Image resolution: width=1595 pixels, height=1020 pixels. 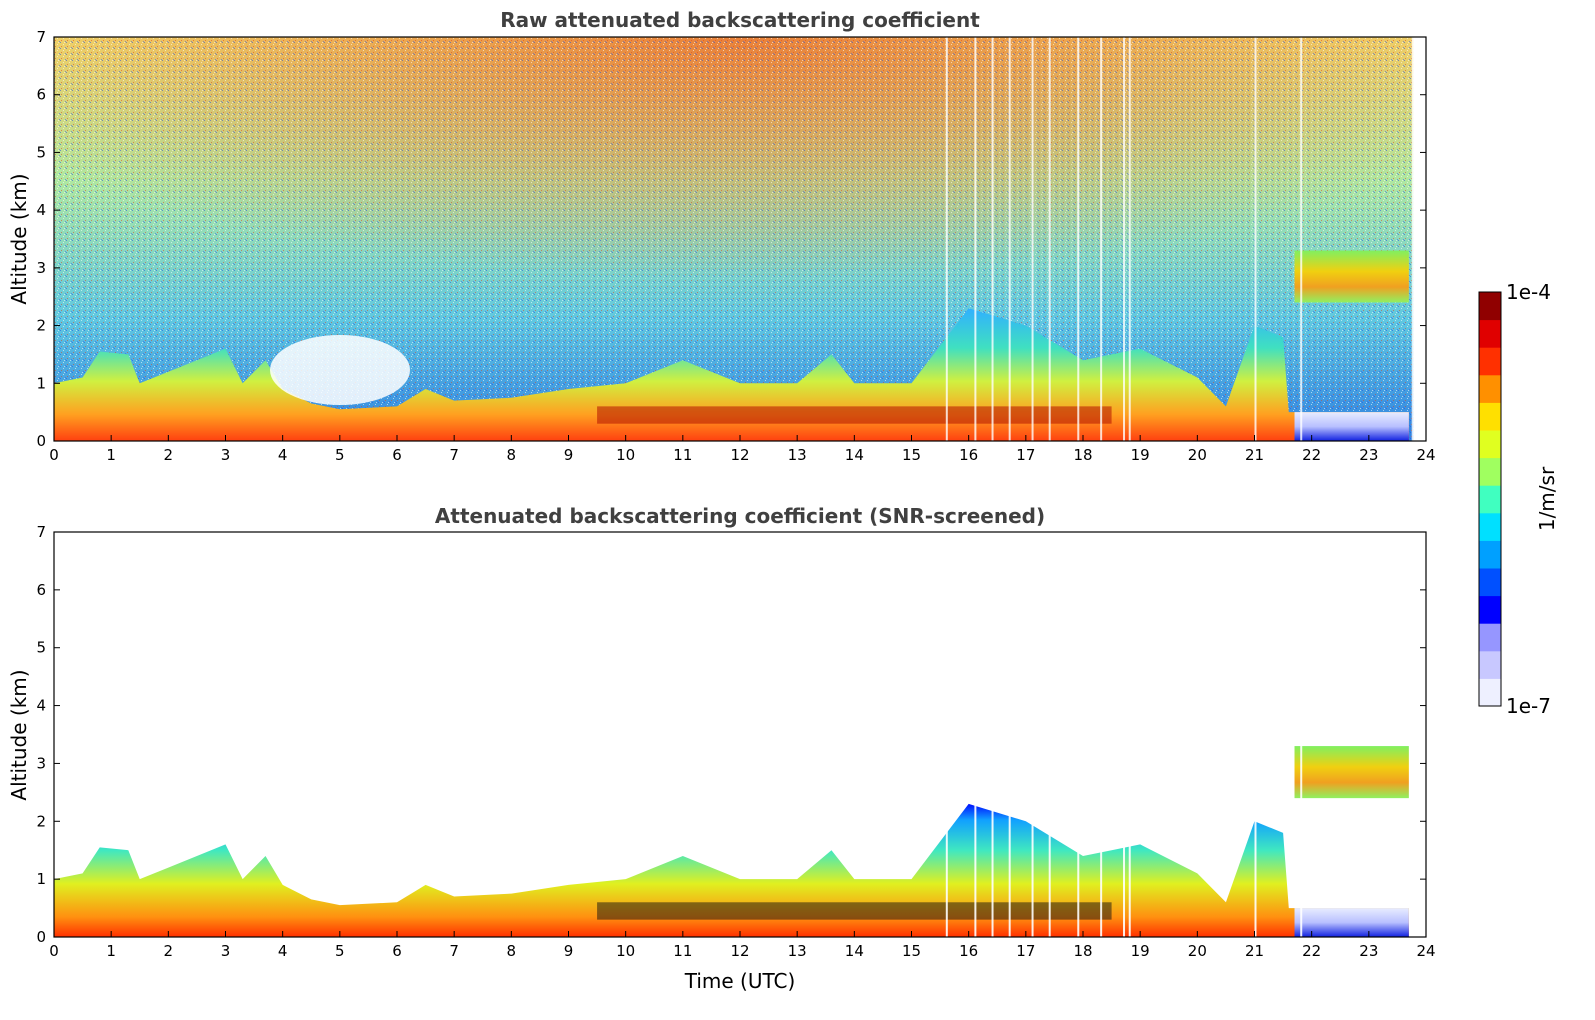 What do you see at coordinates (41, 441) in the screenshot?
I see `raw-ytick-label: 0` at bounding box center [41, 441].